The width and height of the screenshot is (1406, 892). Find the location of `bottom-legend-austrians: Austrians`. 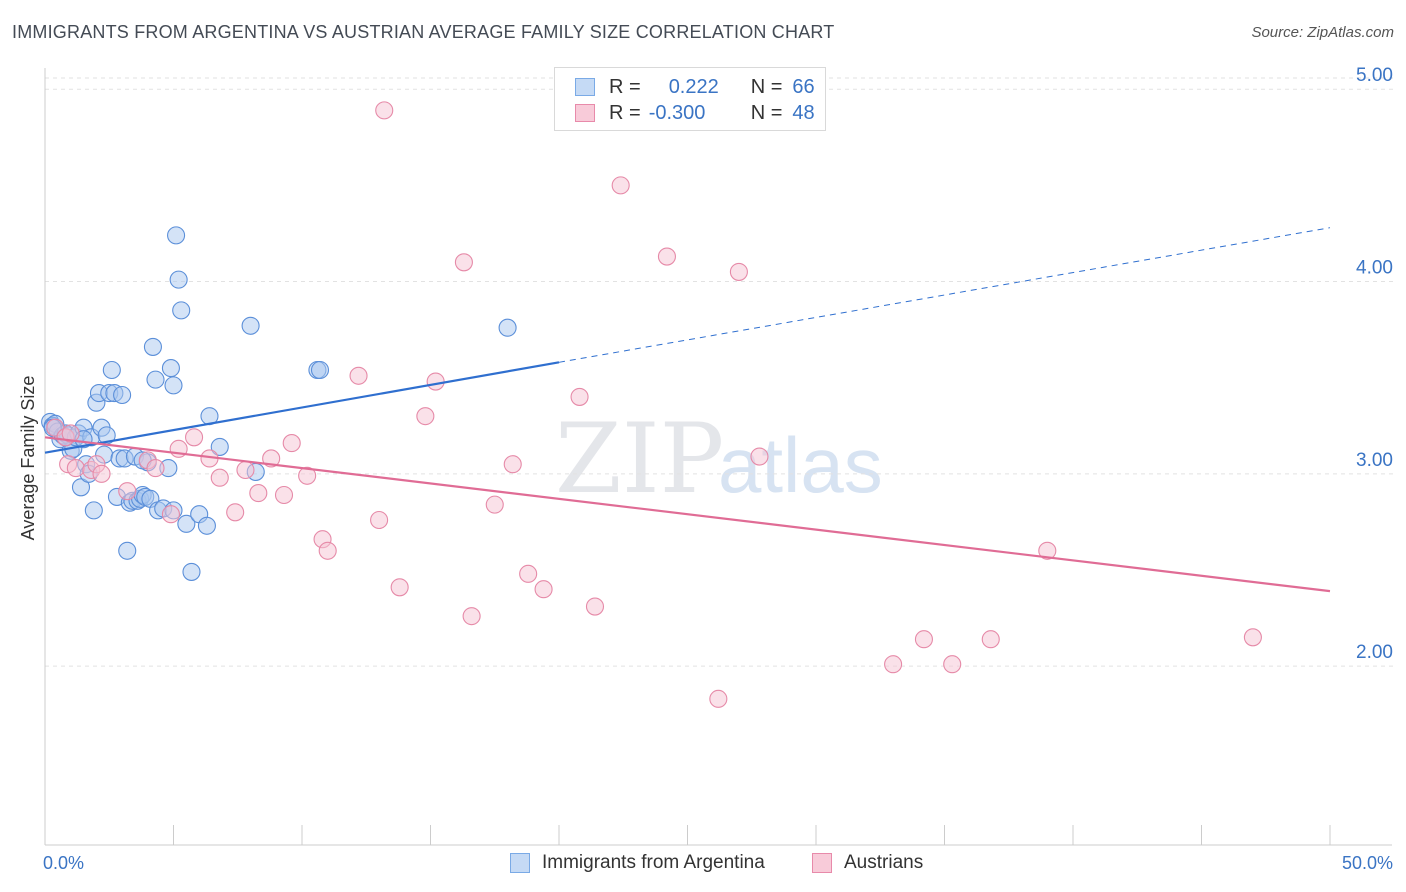

bottom-legend-austrians: Austrians is located at coordinates (867, 863).